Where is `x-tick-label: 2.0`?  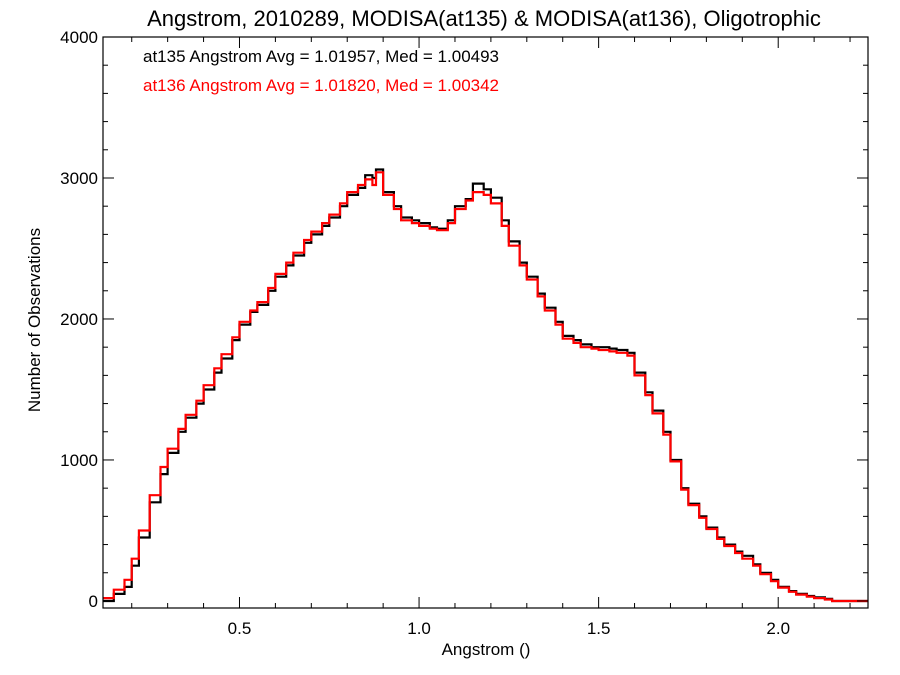
x-tick-label: 2.0 is located at coordinates (778, 628).